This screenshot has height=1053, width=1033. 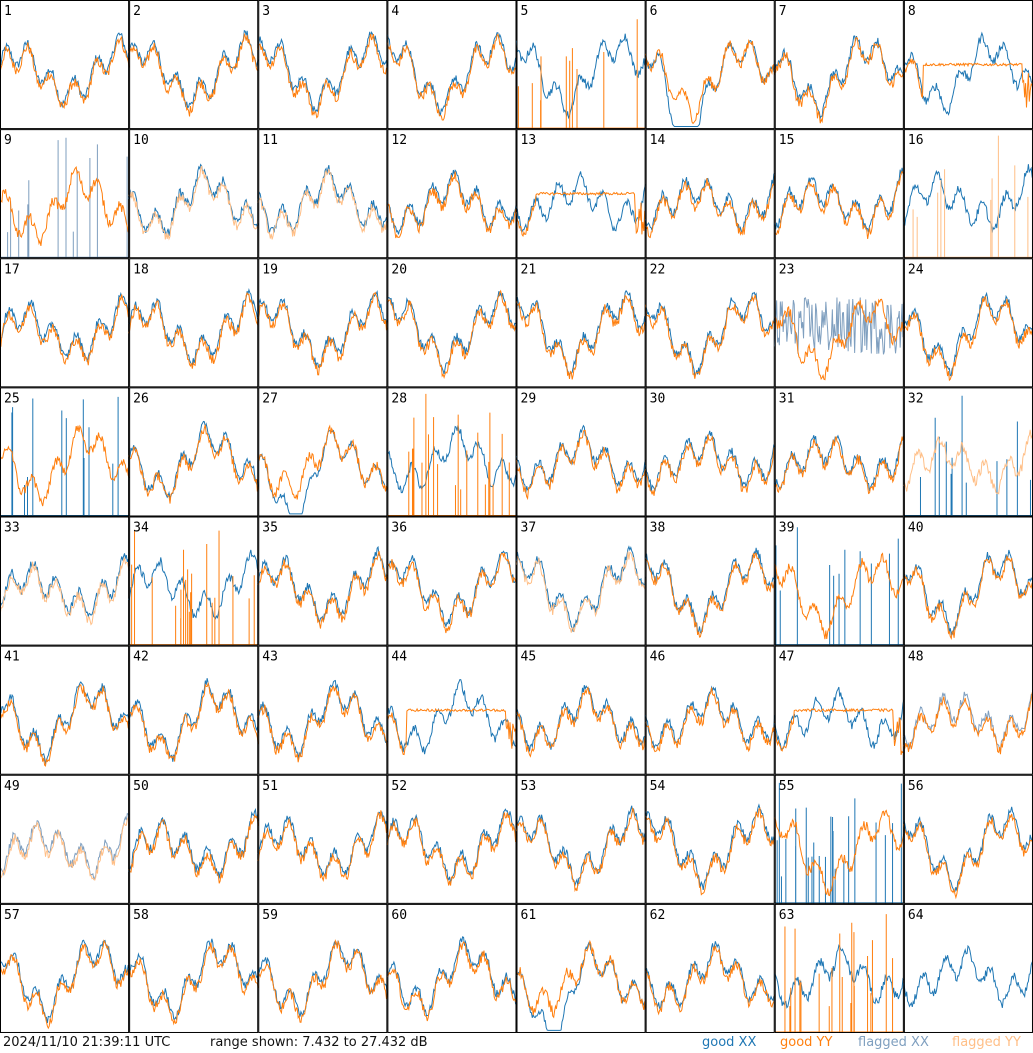 I want to click on panel-label-63: 63, so click(x=787, y=915).